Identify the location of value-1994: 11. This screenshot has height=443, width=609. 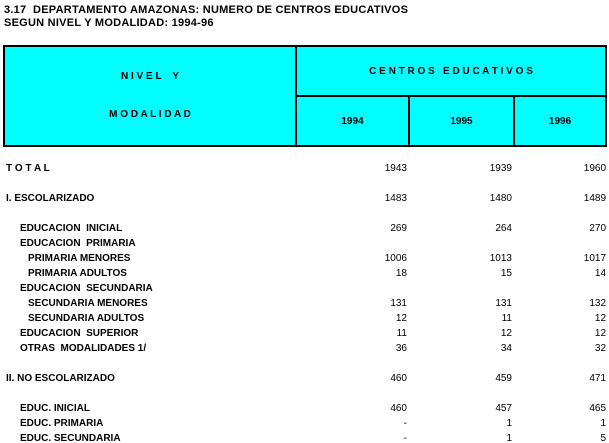
(401, 333).